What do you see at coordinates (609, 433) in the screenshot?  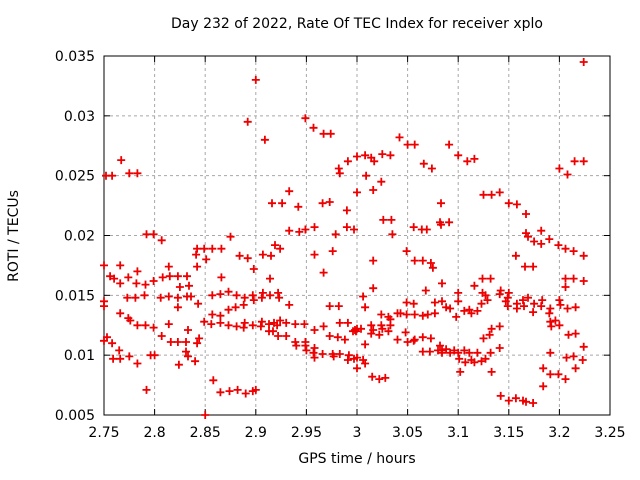 I see `x-tick-label: 3.25` at bounding box center [609, 433].